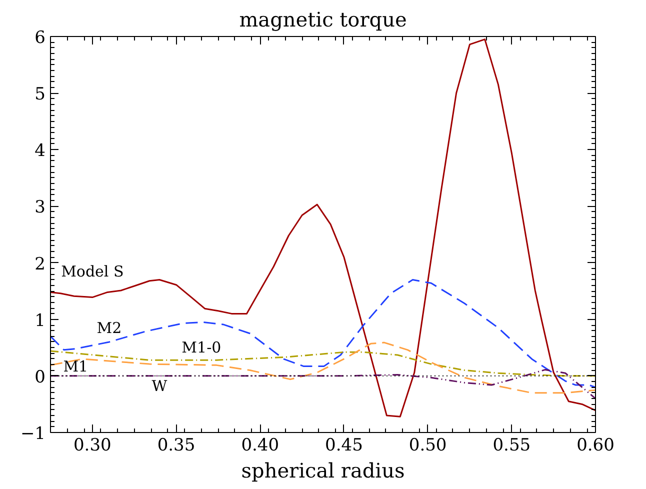 The height and width of the screenshot is (489, 646). Describe the element at coordinates (595, 446) in the screenshot. I see `x-tick-label: 0.60` at that location.